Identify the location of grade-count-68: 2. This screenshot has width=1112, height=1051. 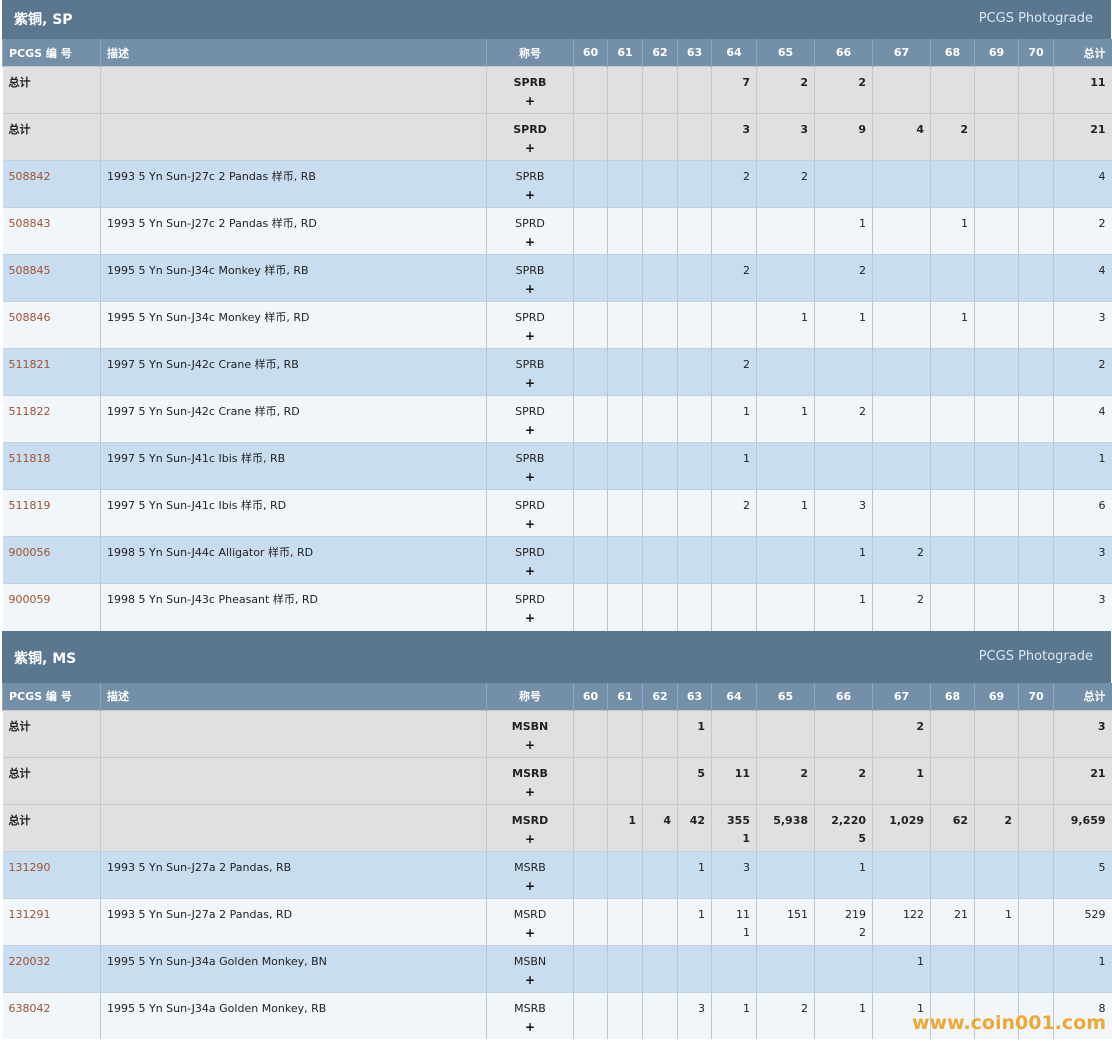
(952, 137).